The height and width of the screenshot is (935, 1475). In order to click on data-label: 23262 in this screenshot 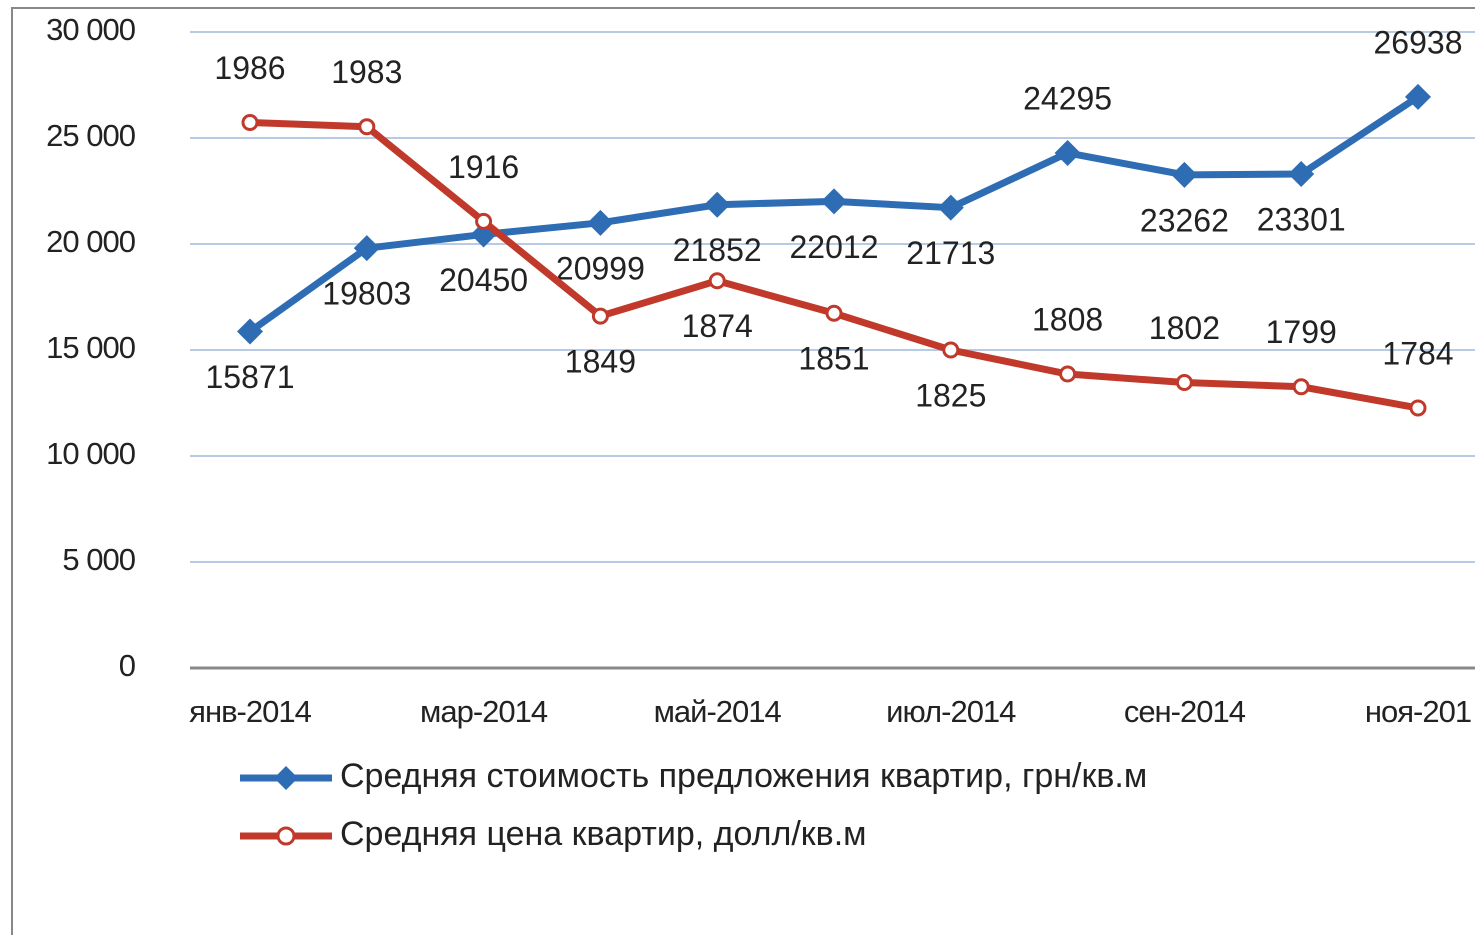, I will do `click(1184, 220)`.